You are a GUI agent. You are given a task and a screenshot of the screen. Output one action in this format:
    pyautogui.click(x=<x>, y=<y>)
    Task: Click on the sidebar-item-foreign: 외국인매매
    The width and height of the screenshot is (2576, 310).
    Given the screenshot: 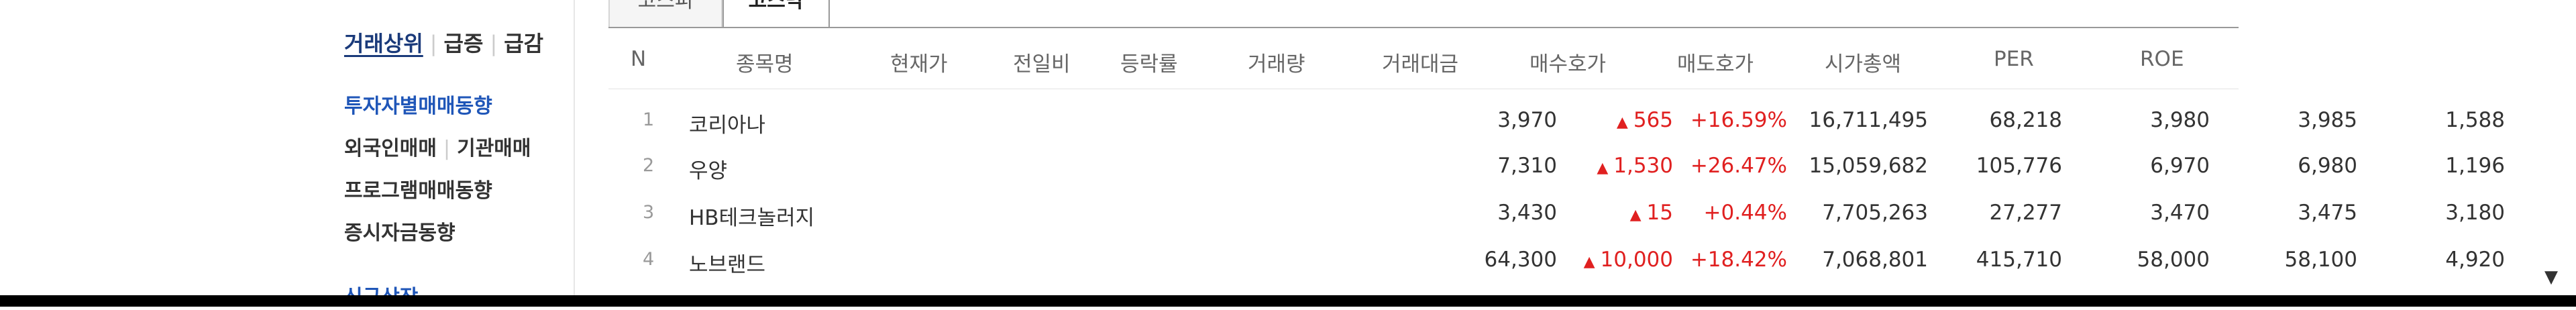 What is the action you would take?
    pyautogui.click(x=390, y=148)
    